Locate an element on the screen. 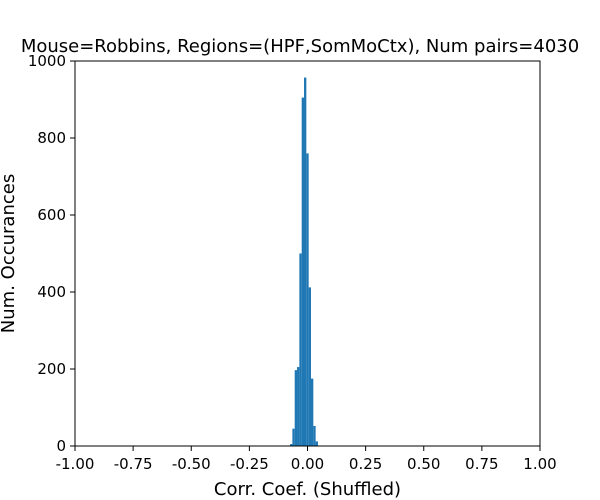 The width and height of the screenshot is (600, 500). x-tick-label-4: 0.00 is located at coordinates (307, 464).